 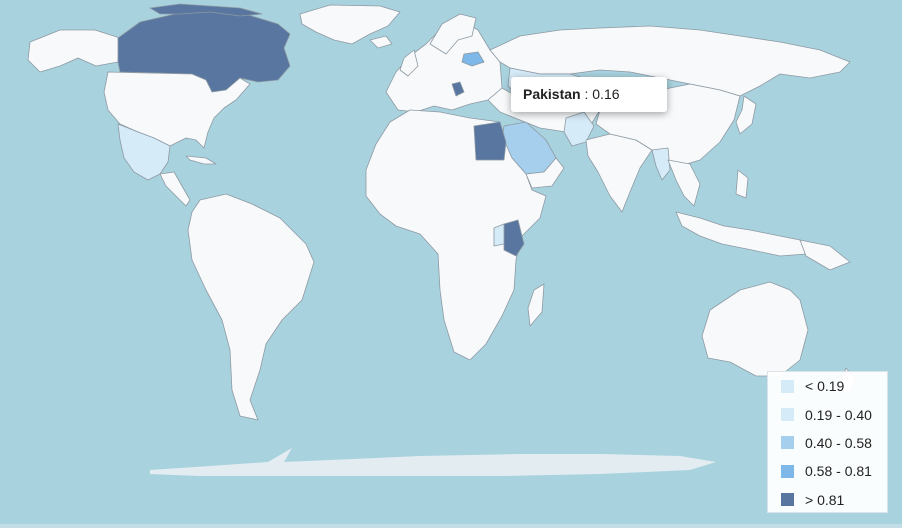 What do you see at coordinates (433, 462) in the screenshot?
I see `region-antarctica` at bounding box center [433, 462].